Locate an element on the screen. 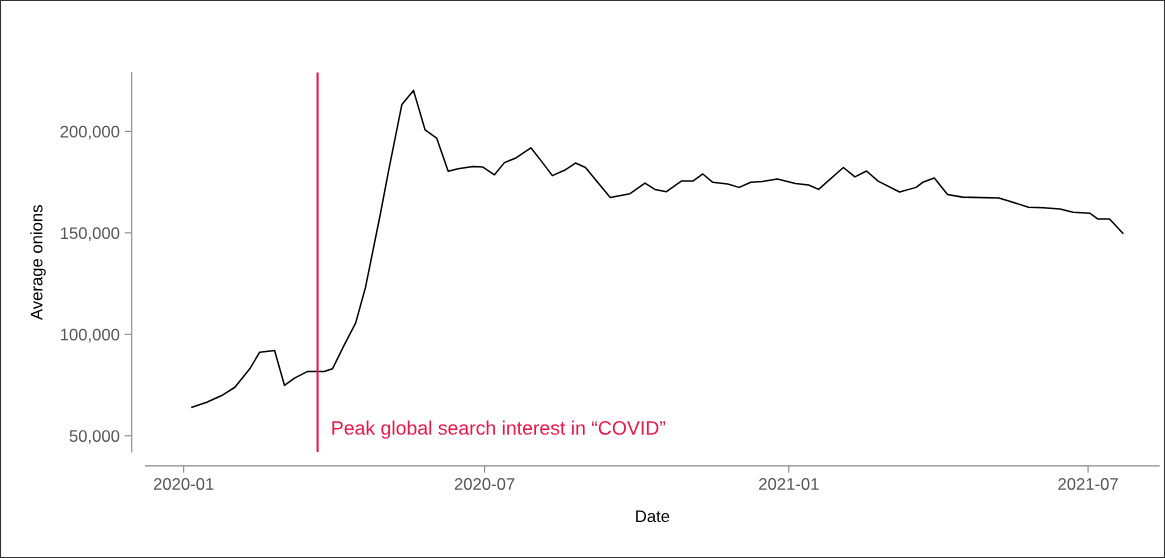 The image size is (1165, 558). x-tick-label: 2020-07 is located at coordinates (484, 484).